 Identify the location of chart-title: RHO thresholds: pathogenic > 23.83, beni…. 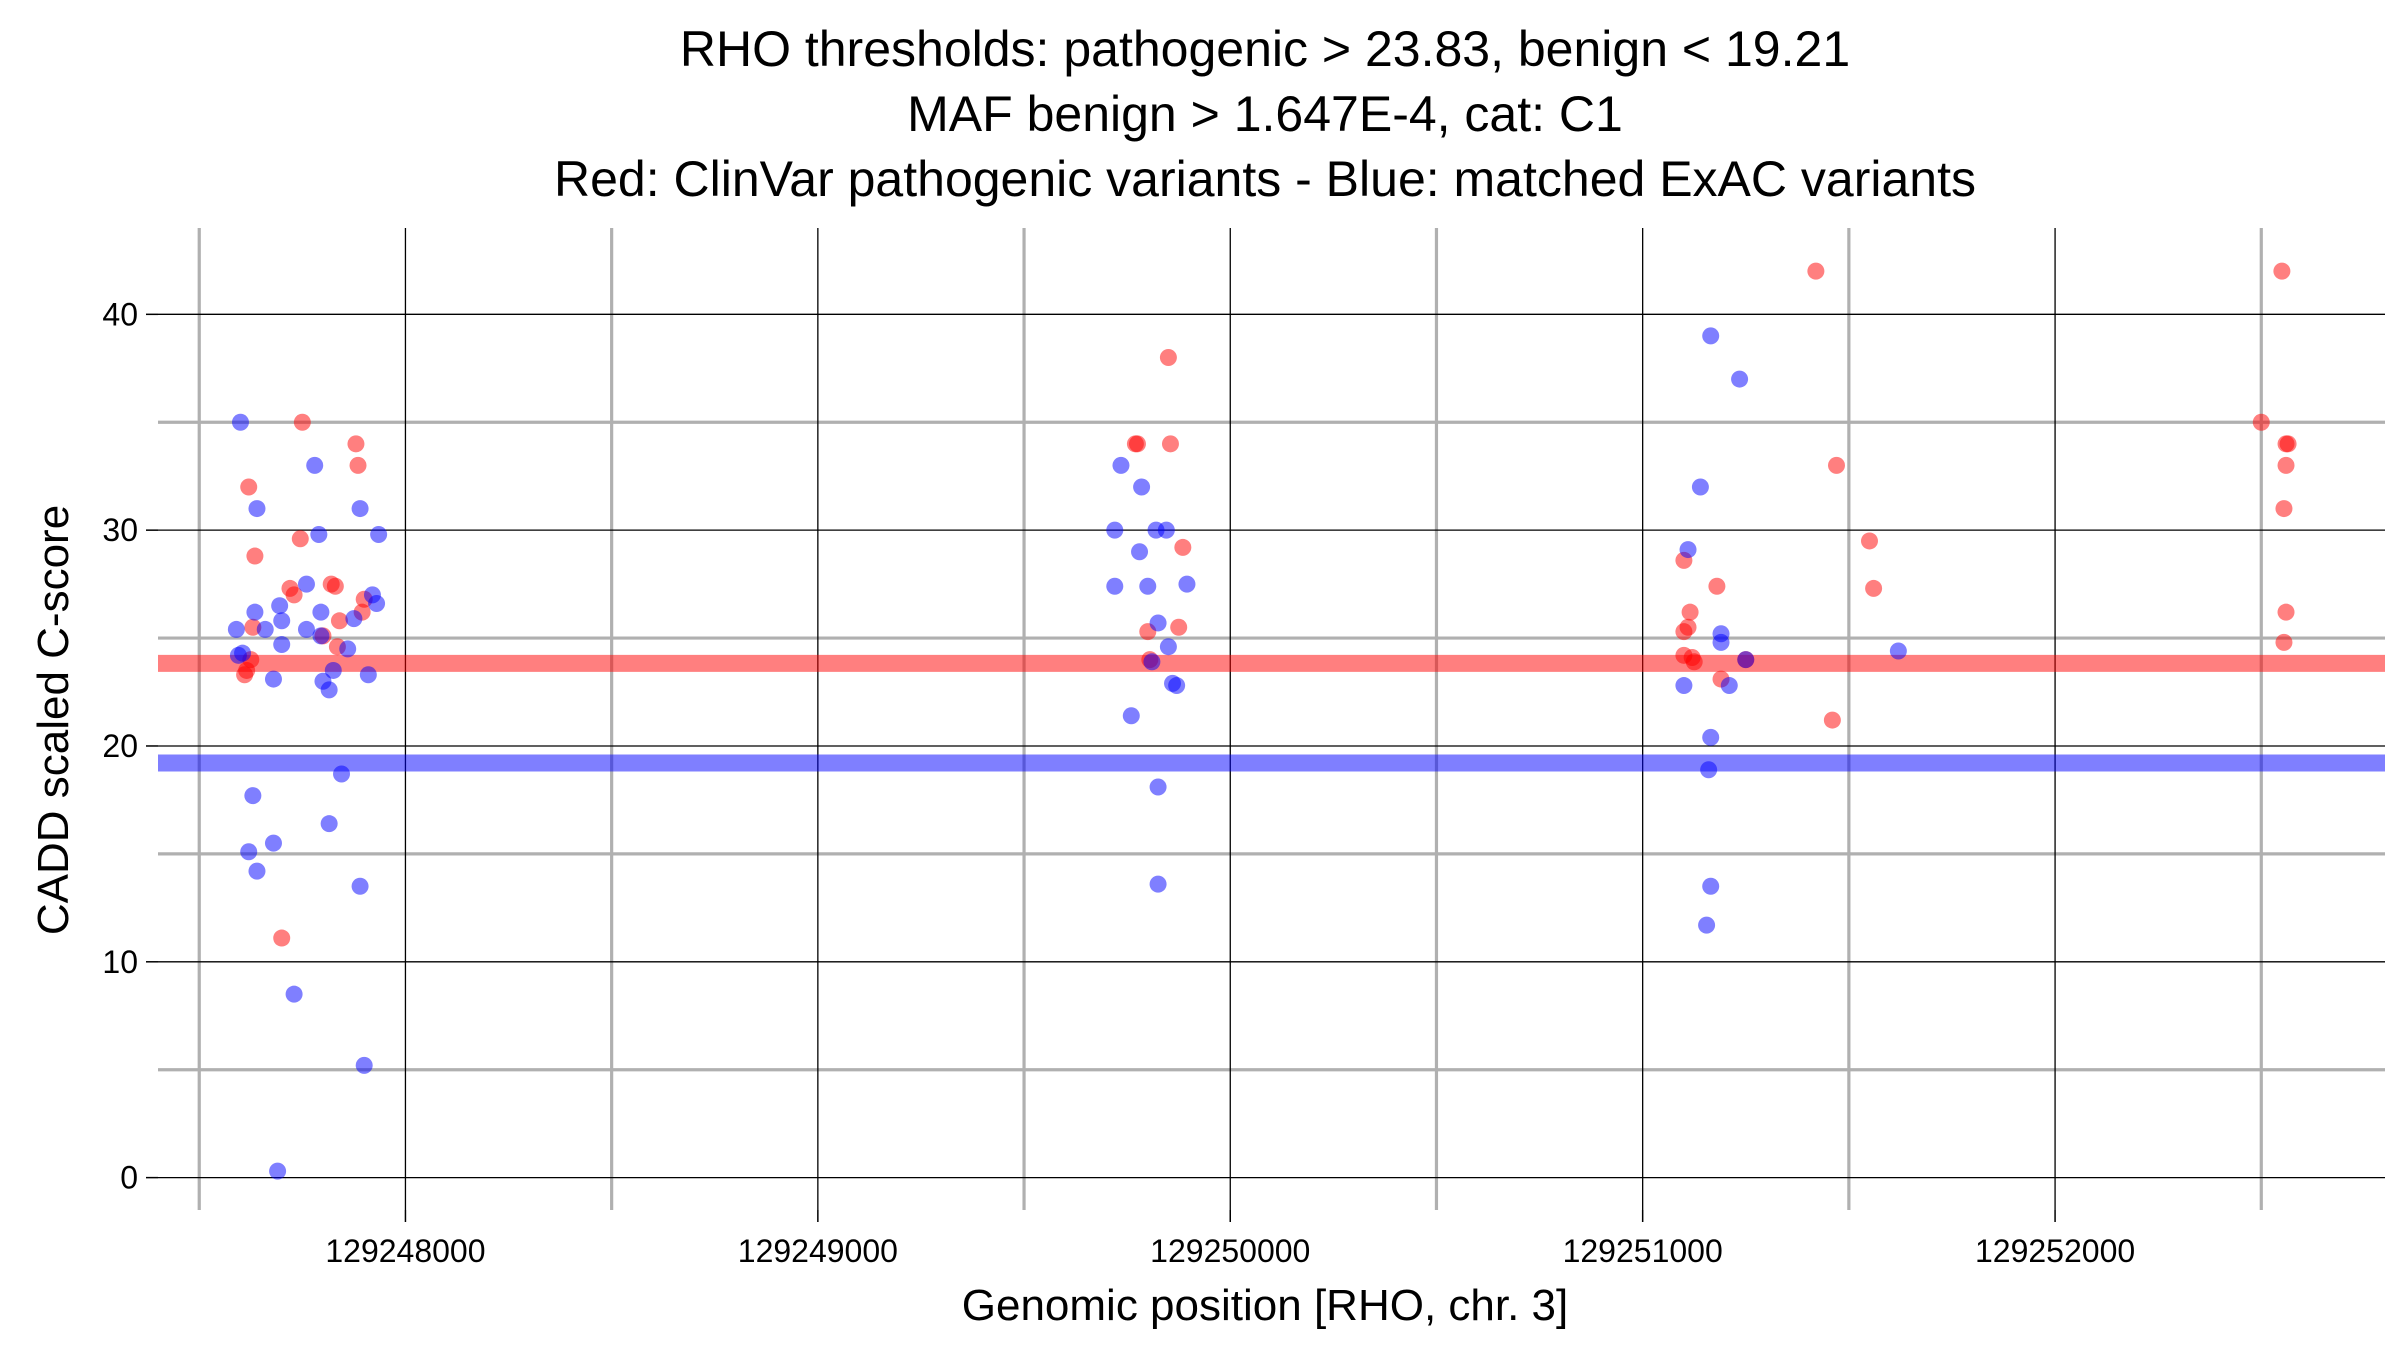
(1265, 114).